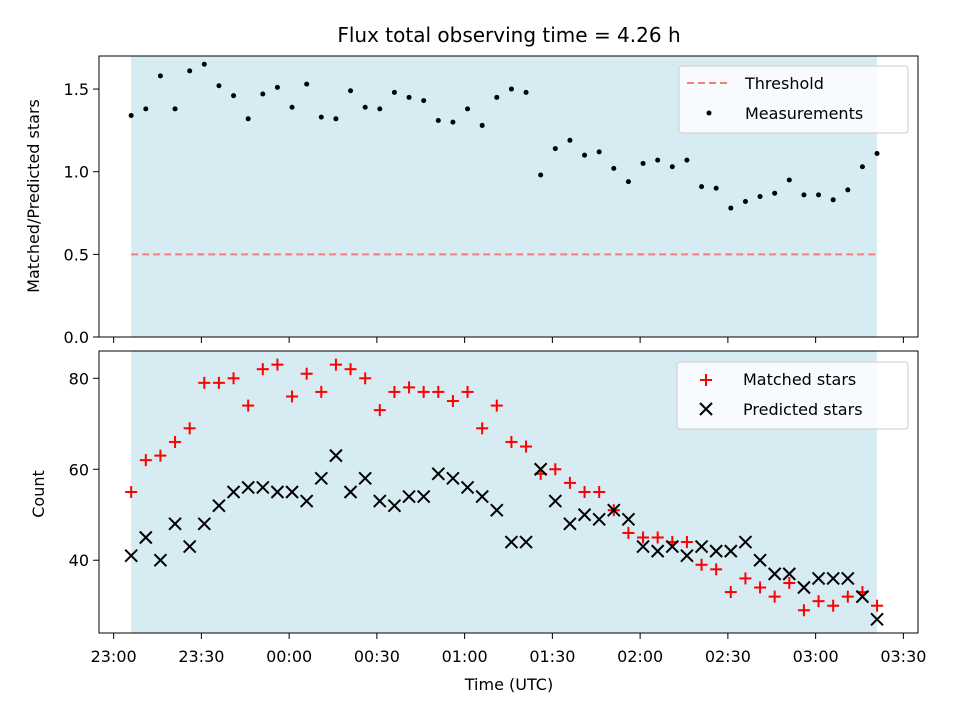 This screenshot has height=724, width=960. What do you see at coordinates (706, 409) in the screenshot?
I see `predicted-stars-legend-swatch` at bounding box center [706, 409].